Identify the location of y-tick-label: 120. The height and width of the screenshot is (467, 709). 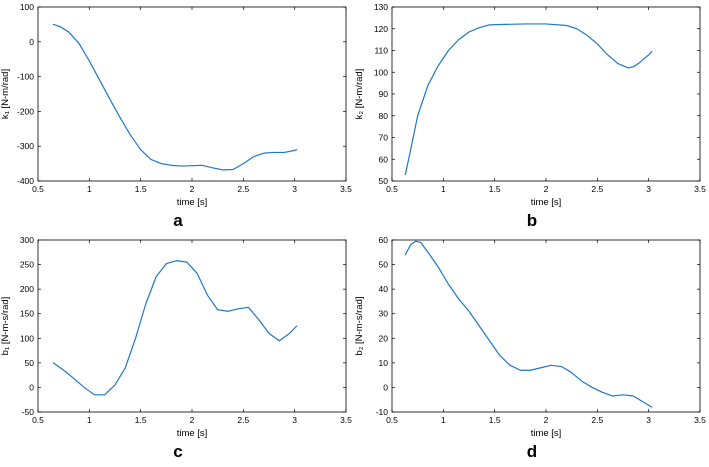
(381, 29).